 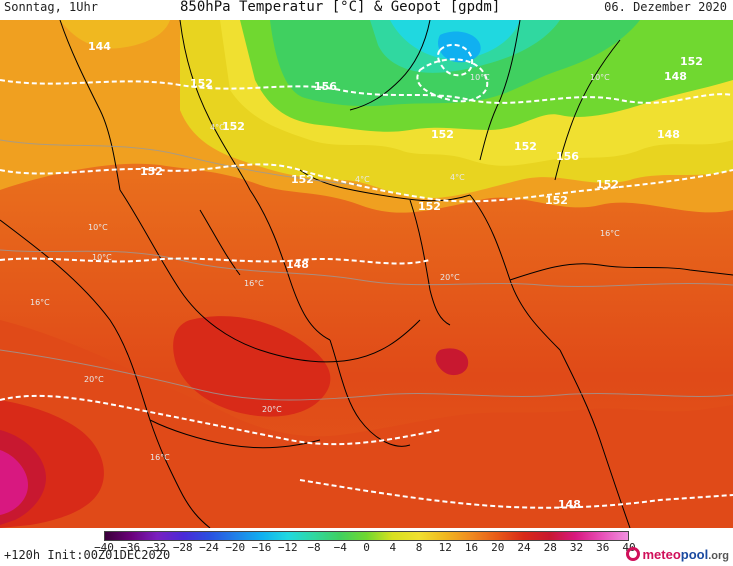 I want to click on valid-day-text: Sonntag, 1Uhr, so click(x=51, y=7).